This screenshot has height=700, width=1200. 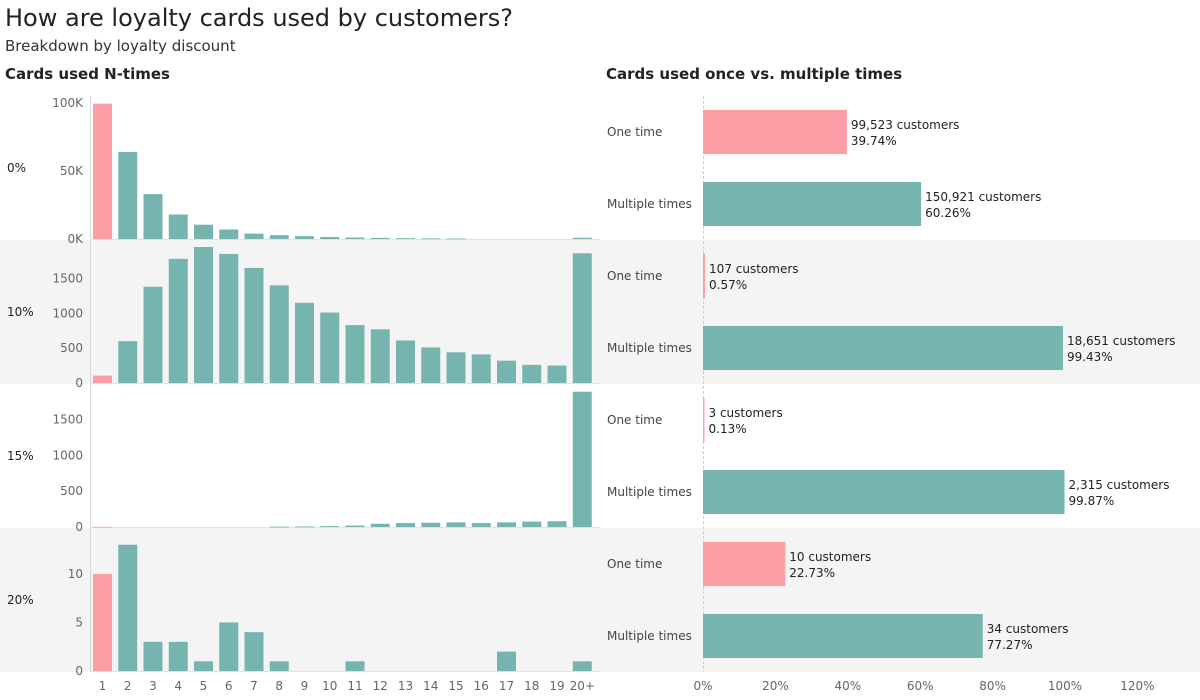 What do you see at coordinates (775, 686) in the screenshot?
I see `share-x-tick-label: 20%` at bounding box center [775, 686].